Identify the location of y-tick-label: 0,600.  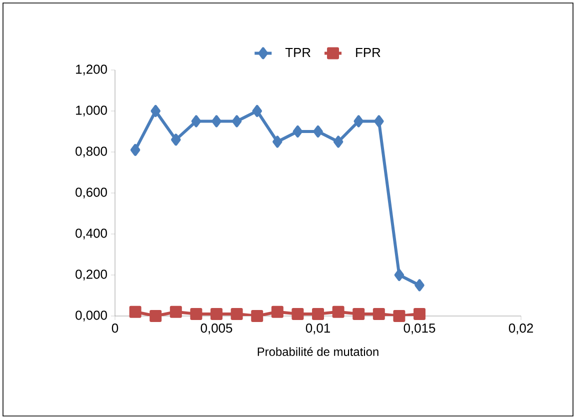
(91, 193).